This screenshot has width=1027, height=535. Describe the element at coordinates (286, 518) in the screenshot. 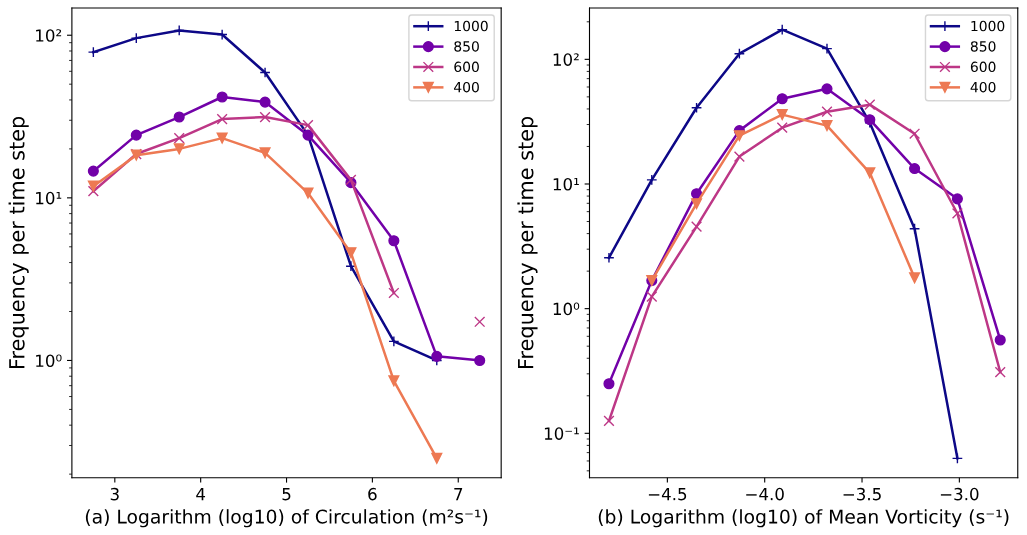

I see `x-axis-title: (a) Logarithm (log10) of Circulation (m²s⁻¹)` at that location.